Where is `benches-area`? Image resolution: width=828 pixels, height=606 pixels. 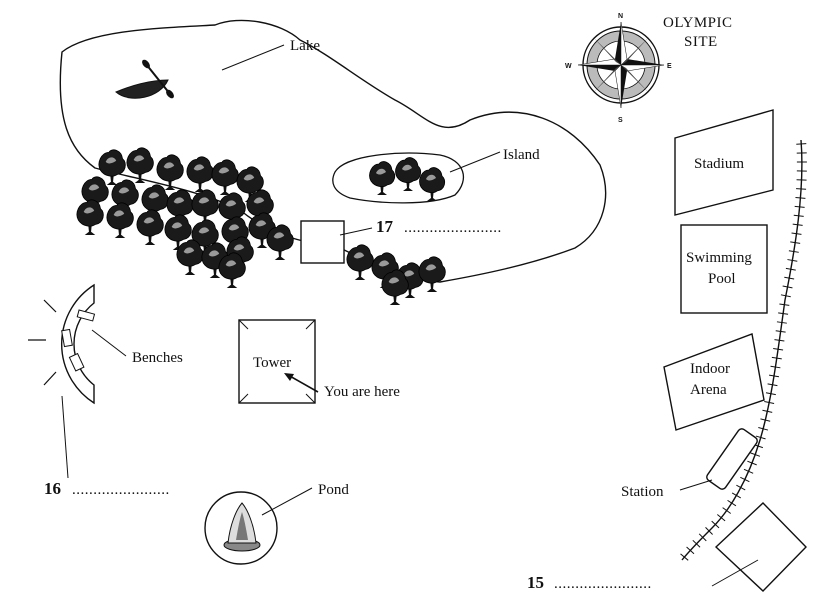
benches-area is located at coordinates (62, 344).